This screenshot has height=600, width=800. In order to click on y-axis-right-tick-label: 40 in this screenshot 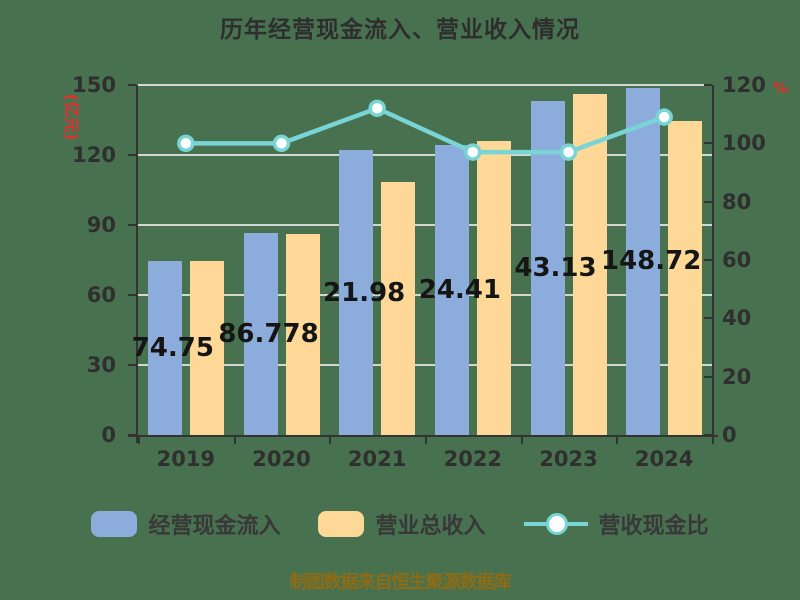, I will do `click(737, 318)`.